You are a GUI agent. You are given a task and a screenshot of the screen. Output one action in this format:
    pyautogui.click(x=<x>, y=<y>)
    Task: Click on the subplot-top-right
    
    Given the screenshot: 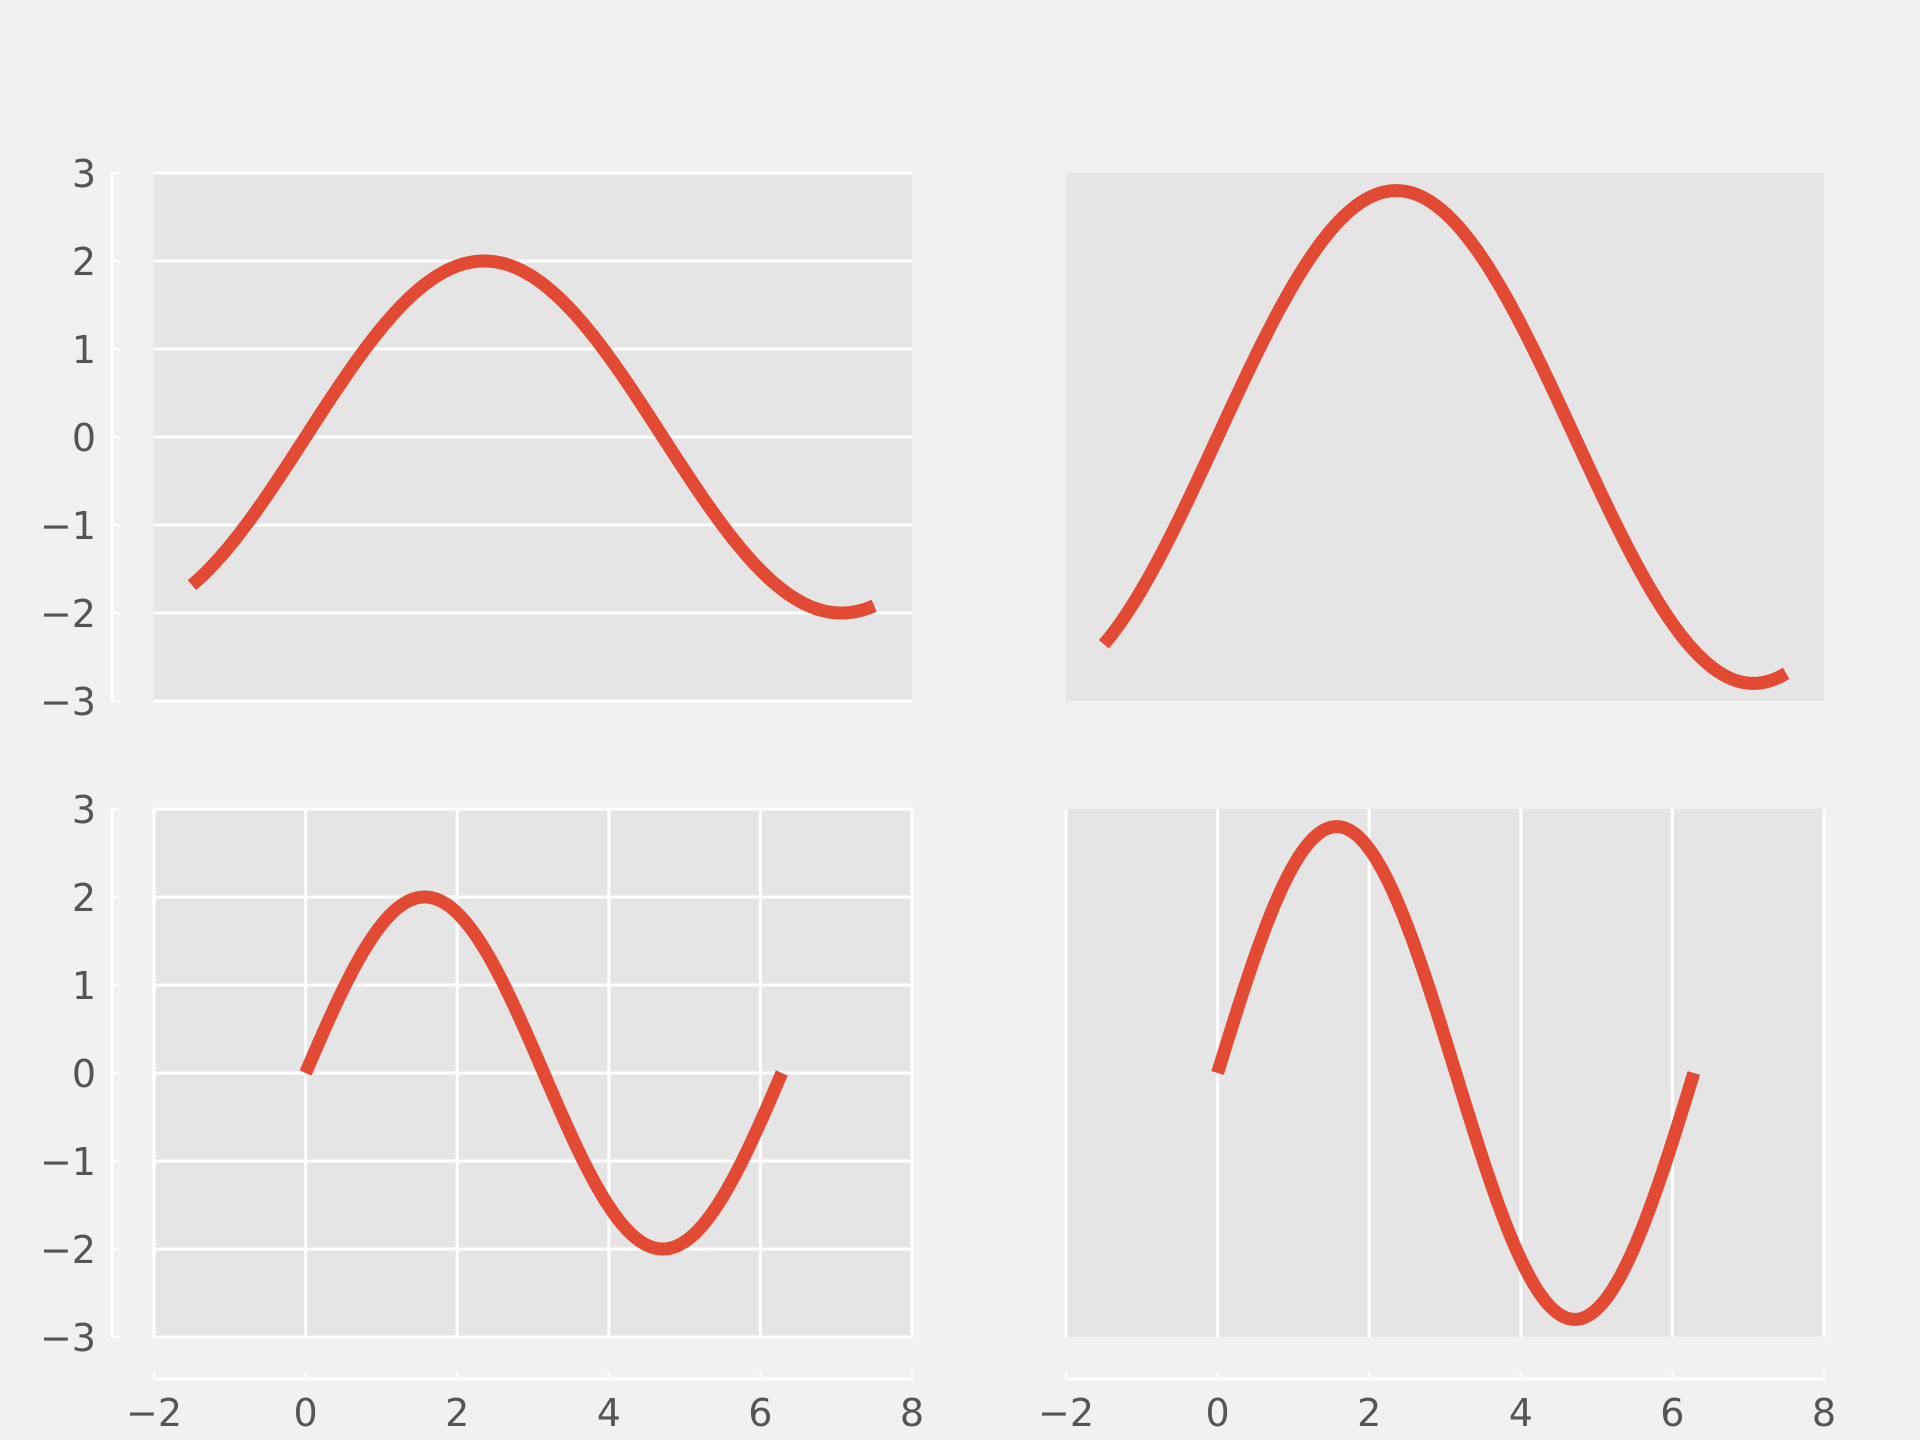 What is the action you would take?
    pyautogui.click(x=1445, y=437)
    